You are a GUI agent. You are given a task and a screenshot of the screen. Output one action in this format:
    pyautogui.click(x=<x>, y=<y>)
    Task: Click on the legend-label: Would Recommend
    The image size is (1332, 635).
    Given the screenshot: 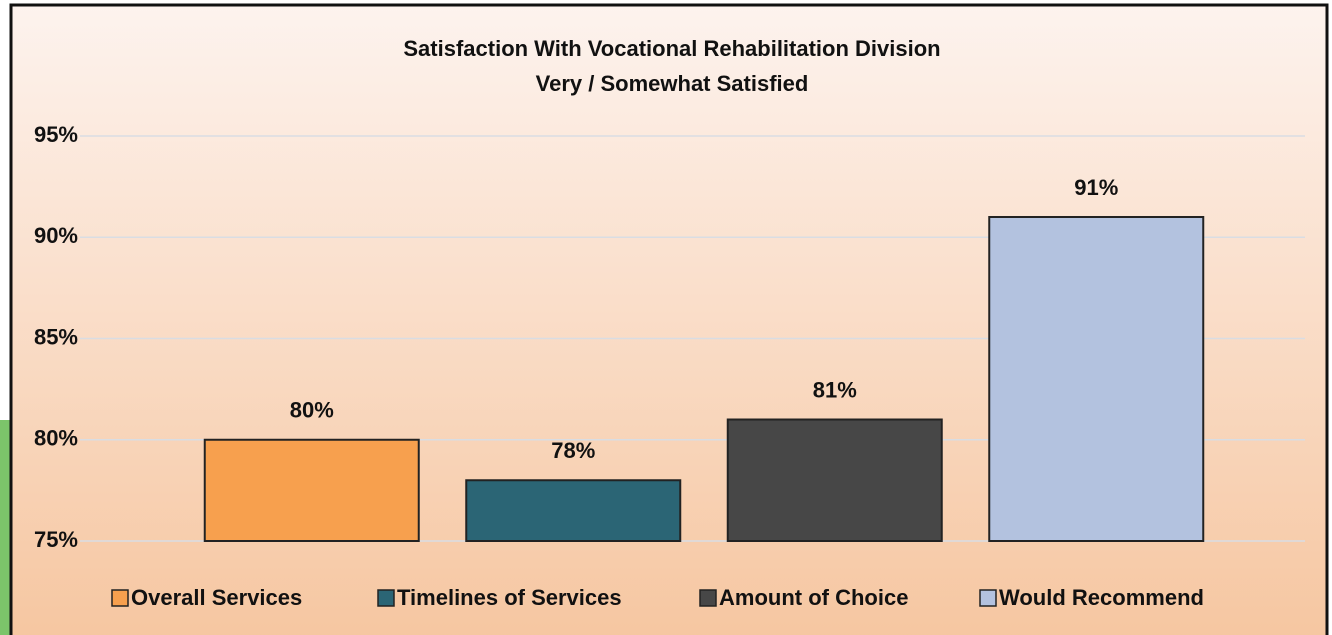 What is the action you would take?
    pyautogui.click(x=1101, y=597)
    